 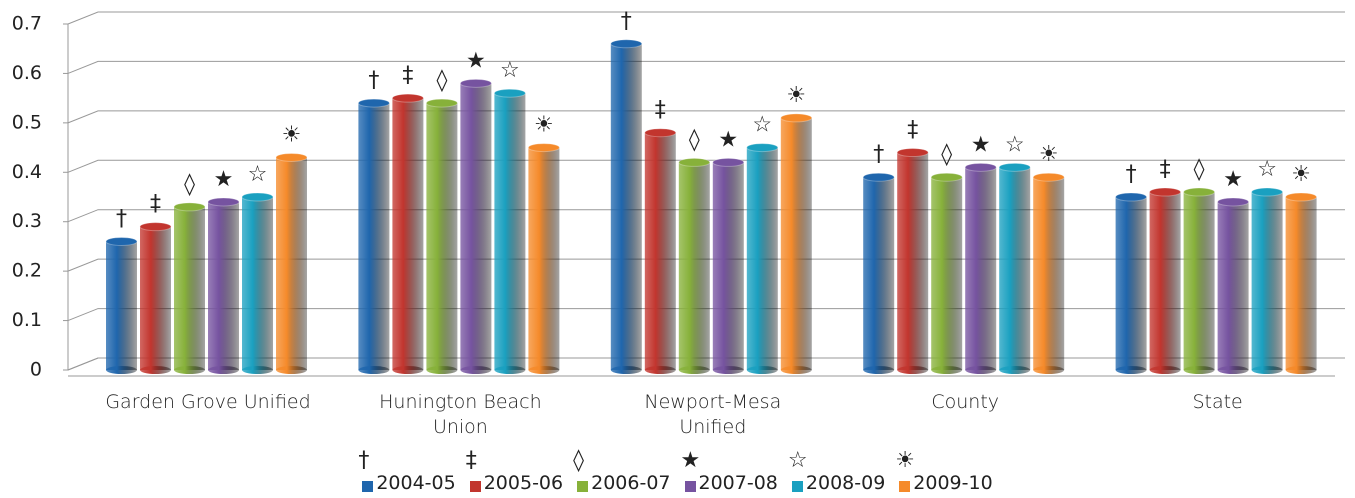 I want to click on y-tick-label: 0.3, so click(x=27, y=221).